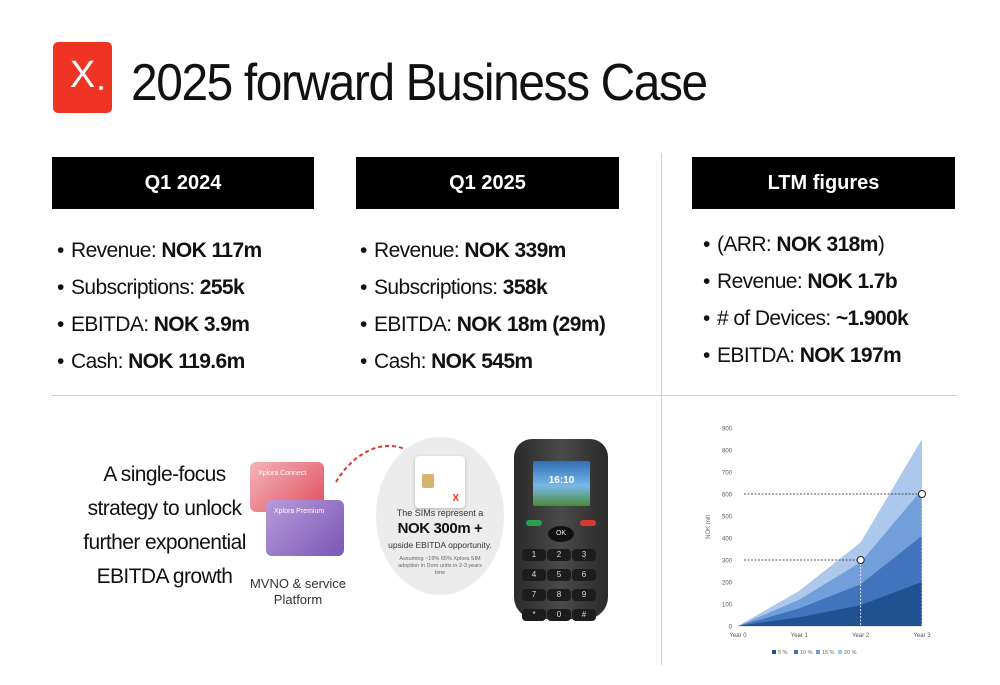 The image size is (1000, 685). I want to click on horizontal-divider, so click(504, 395).